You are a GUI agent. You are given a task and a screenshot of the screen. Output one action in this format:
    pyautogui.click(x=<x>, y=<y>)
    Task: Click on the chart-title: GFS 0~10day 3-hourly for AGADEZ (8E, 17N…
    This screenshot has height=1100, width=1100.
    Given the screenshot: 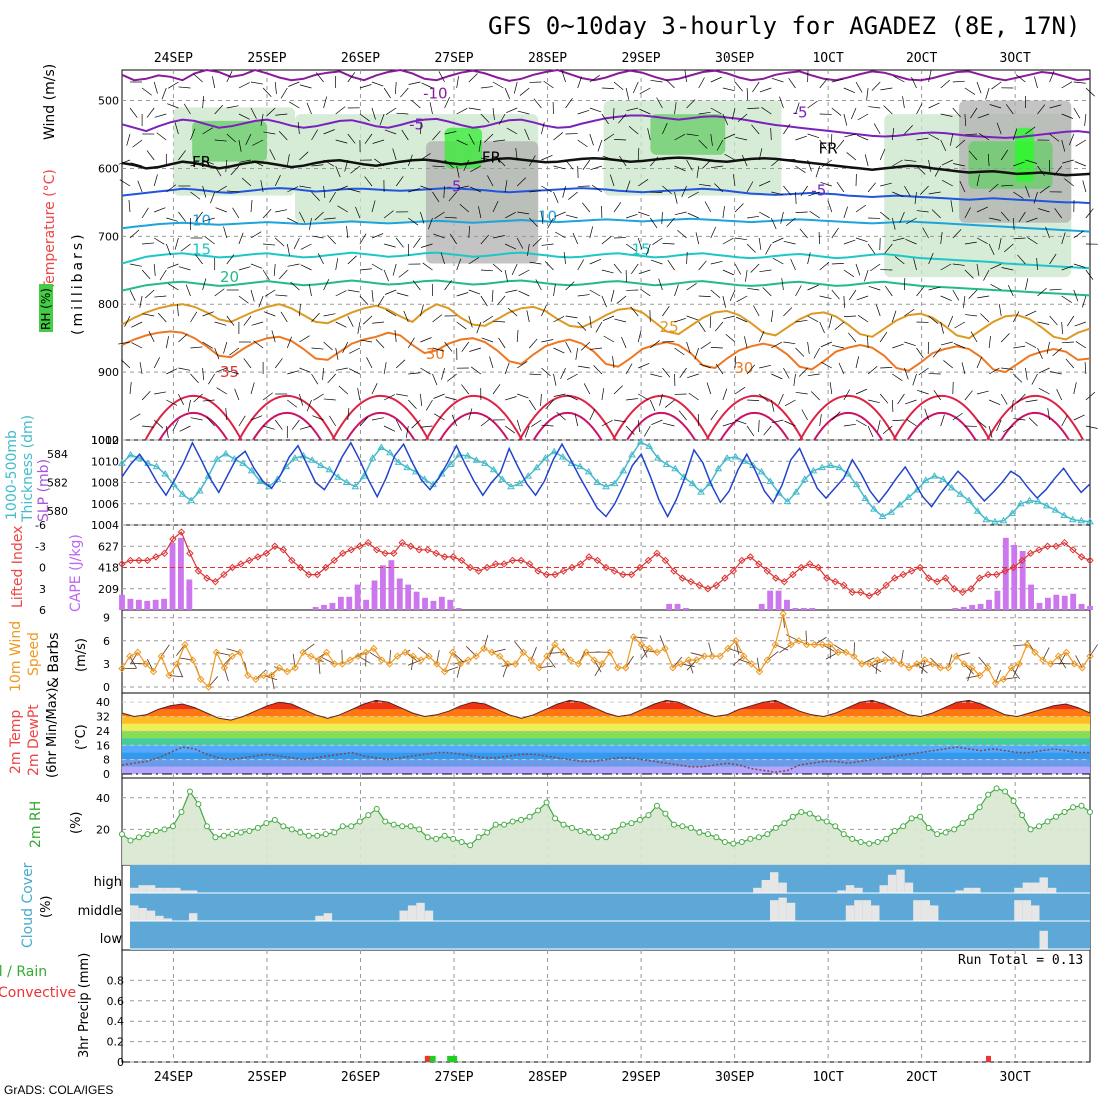 What is the action you would take?
    pyautogui.click(x=784, y=26)
    